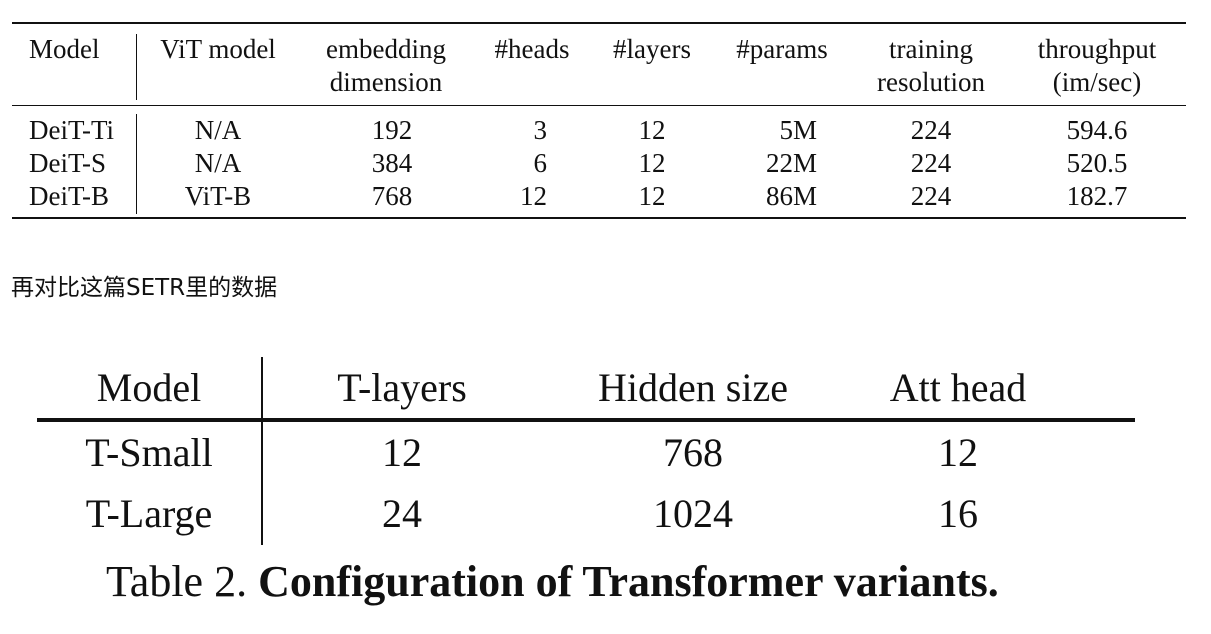  Describe the element at coordinates (68, 163) in the screenshot. I see `table-cell: DeiT-S` at that location.